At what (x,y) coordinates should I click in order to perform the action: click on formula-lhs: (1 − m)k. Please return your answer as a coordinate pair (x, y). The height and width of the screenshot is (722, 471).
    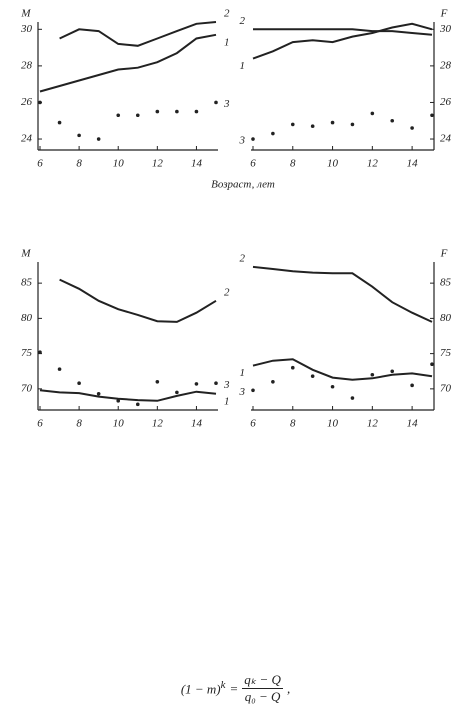
    Looking at the image, I should click on (203, 688).